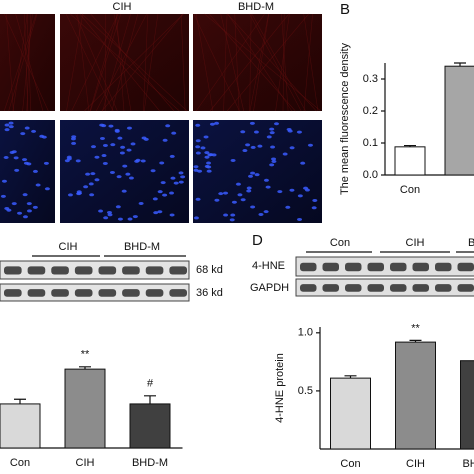 The image size is (474, 474). I want to click on marker-label: 36 kd, so click(209, 293).